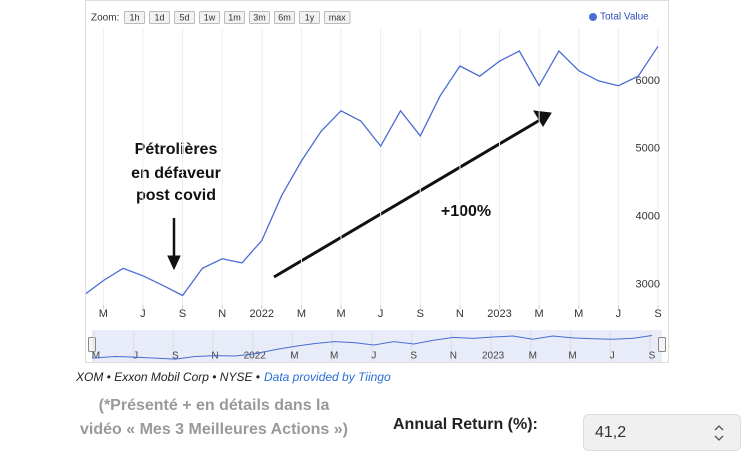  Describe the element at coordinates (610, 432) in the screenshot. I see `return-value: 41,2` at that location.